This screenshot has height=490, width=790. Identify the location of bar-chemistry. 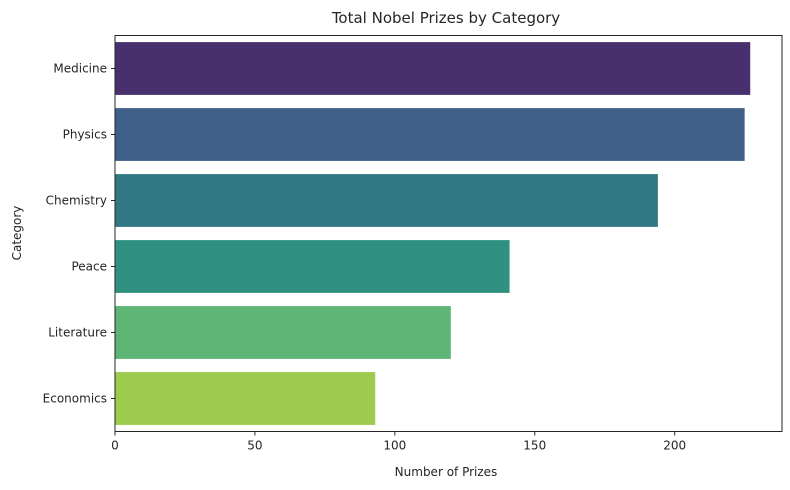
(386, 200).